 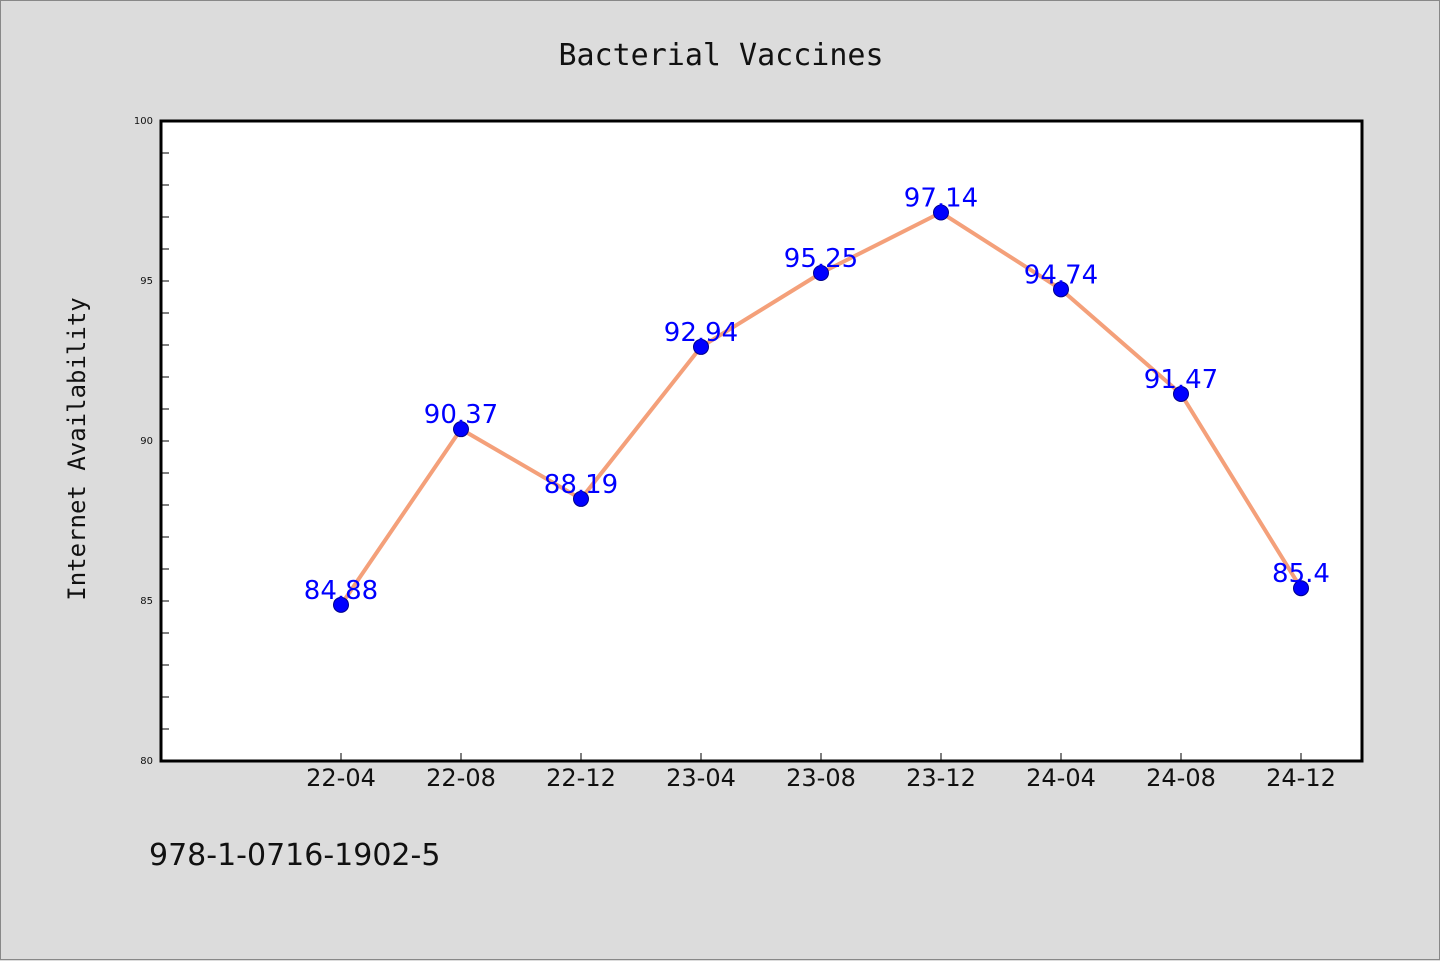 I want to click on x-tick-label: 22-04, so click(x=341, y=778).